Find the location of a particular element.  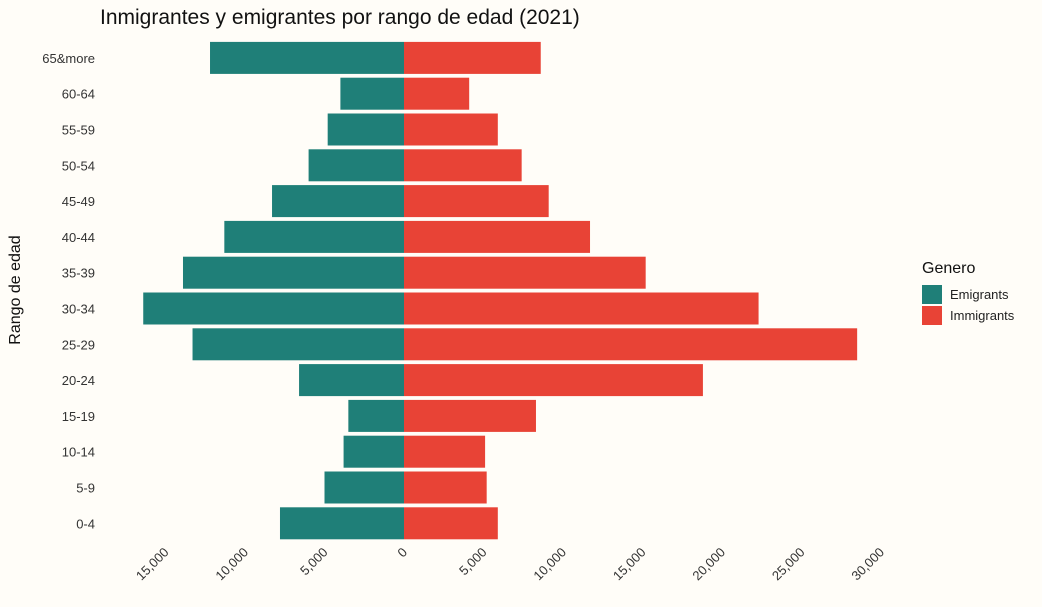

legend: Genero Emigrants Immigrants is located at coordinates (968, 292).